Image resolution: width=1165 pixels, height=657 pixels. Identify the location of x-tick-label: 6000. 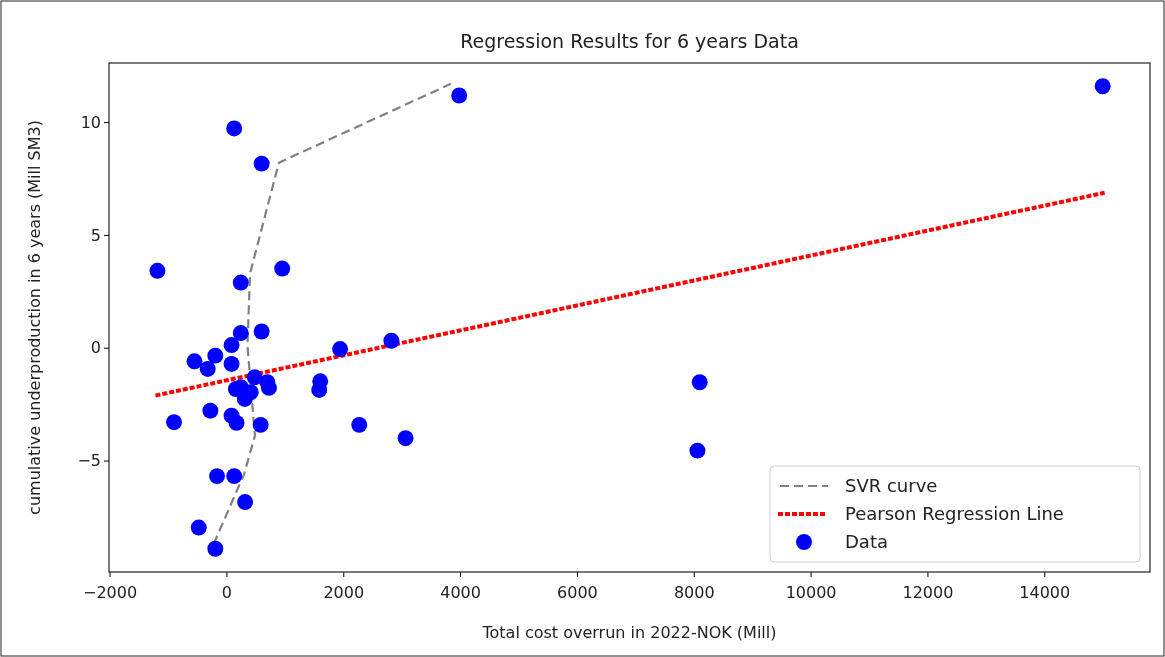
(577, 592).